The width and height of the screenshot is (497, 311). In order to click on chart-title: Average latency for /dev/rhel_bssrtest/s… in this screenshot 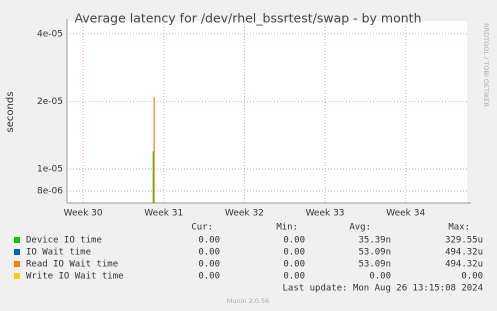, I will do `click(247, 18)`.